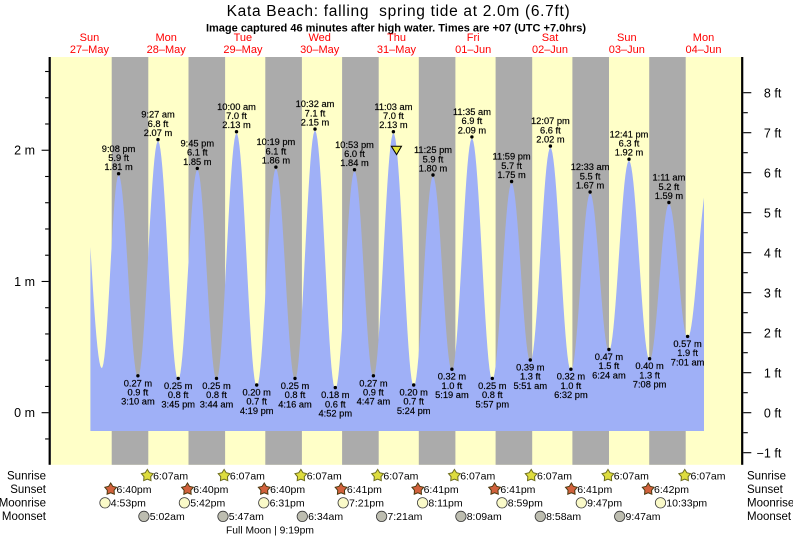 The image size is (793, 539). Describe the element at coordinates (236, 107) in the screenshot. I see `svg-text: 10:00 am` at that location.